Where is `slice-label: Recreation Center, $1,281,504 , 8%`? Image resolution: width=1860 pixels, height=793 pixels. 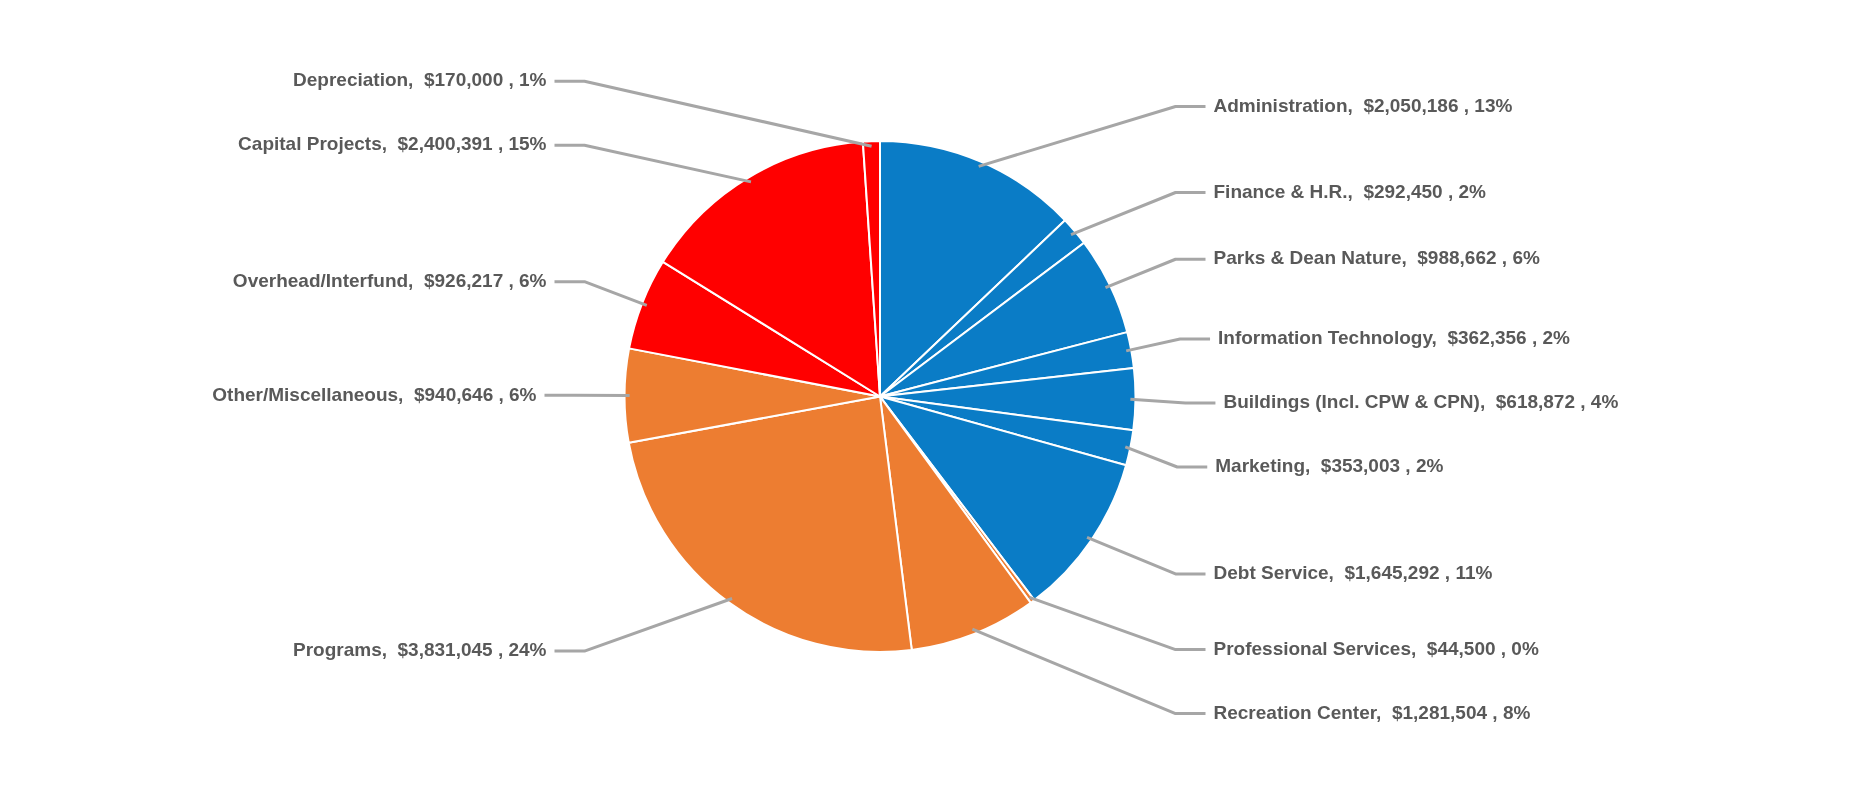
slice-label: Recreation Center, $1,281,504 , 8% is located at coordinates (1372, 712).